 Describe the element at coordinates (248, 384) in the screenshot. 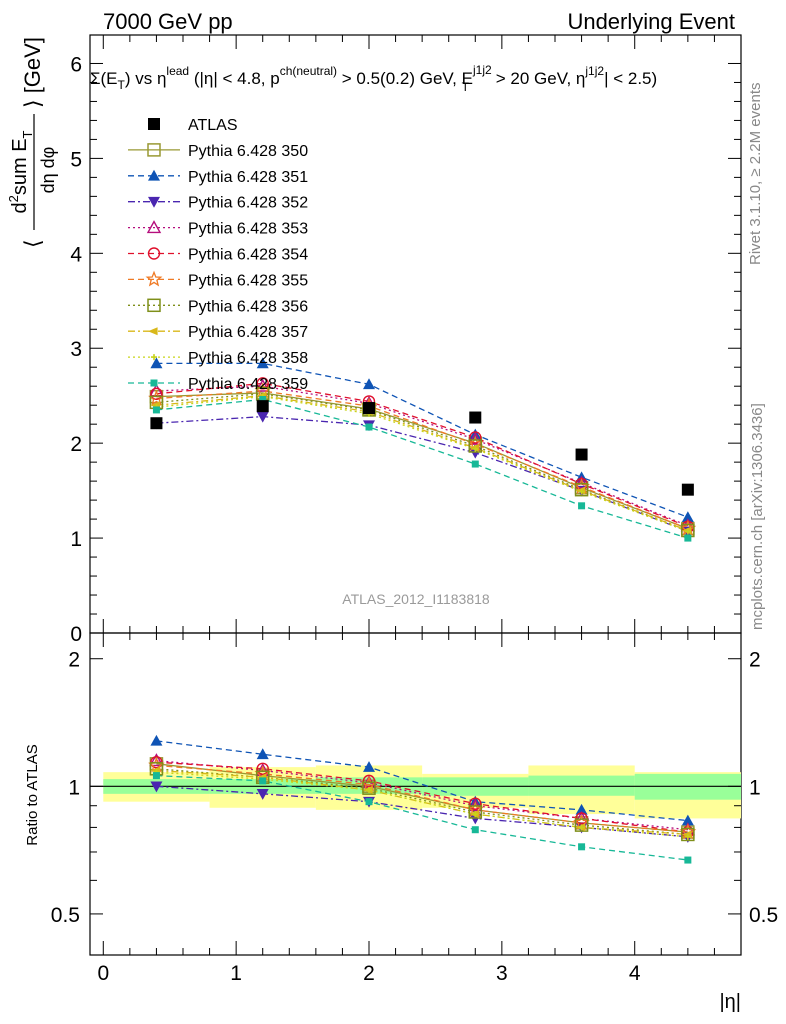

I see `legend-label: Pythia 6.428 359` at that location.